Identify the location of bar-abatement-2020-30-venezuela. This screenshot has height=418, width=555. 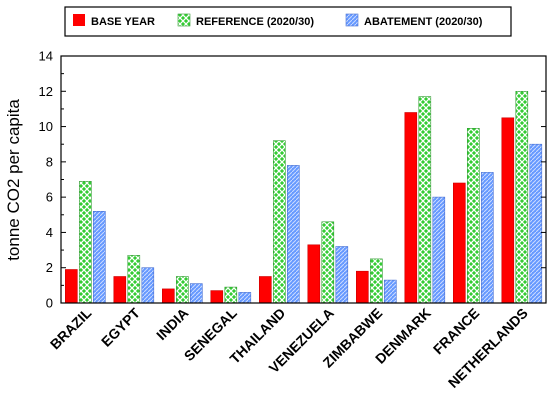
(342, 275).